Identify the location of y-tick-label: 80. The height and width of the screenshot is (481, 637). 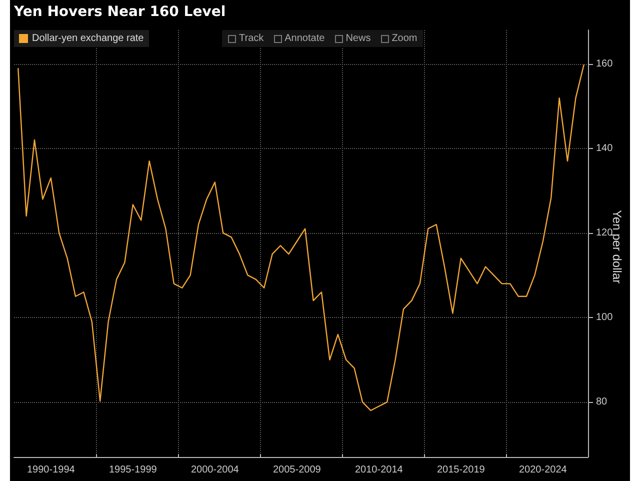
(602, 402).